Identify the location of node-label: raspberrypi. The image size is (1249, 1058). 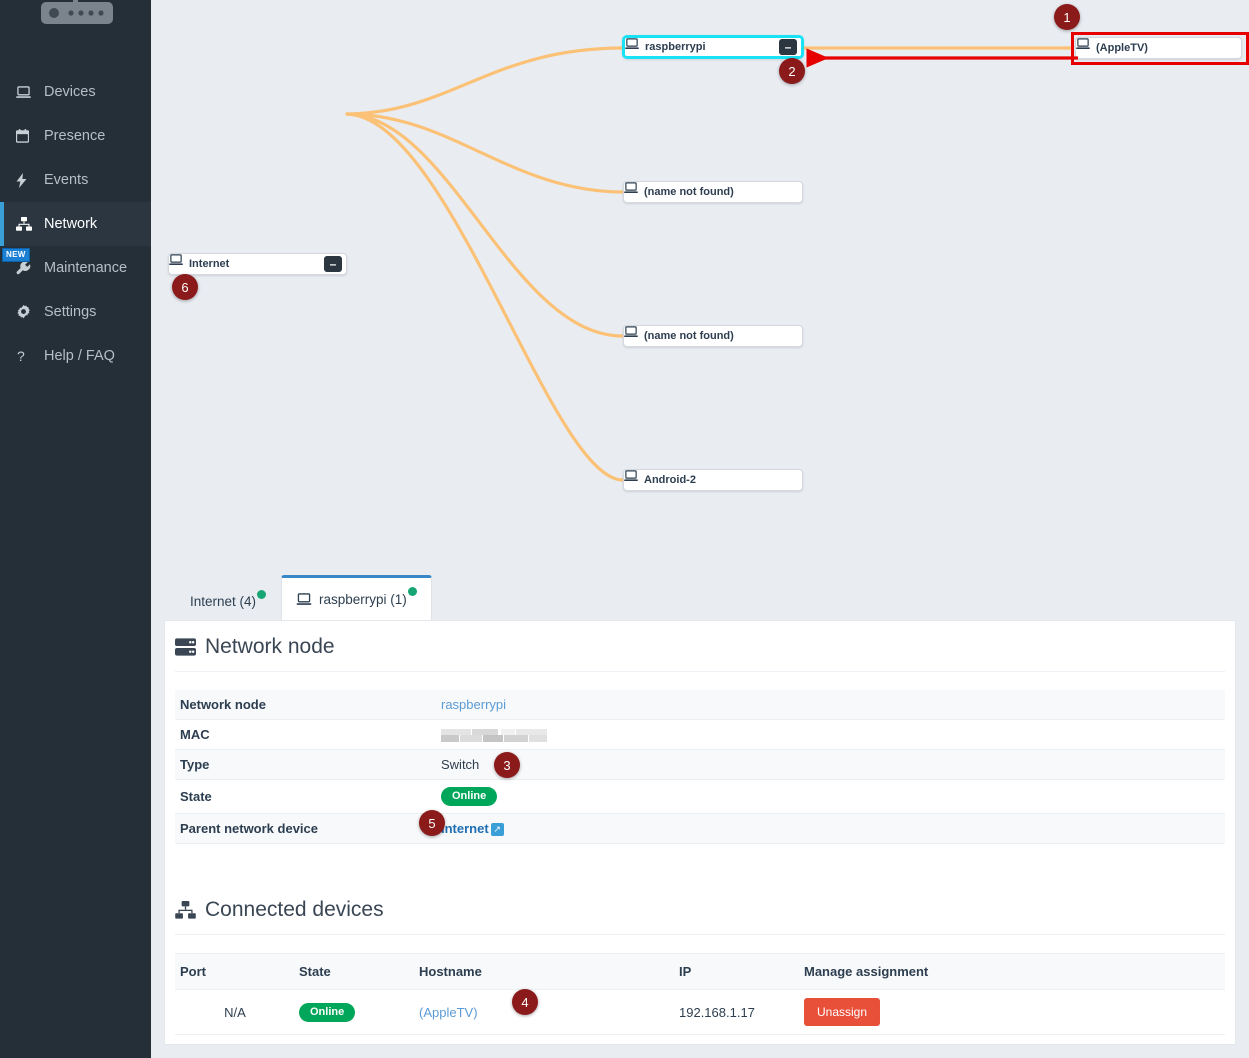
(675, 47).